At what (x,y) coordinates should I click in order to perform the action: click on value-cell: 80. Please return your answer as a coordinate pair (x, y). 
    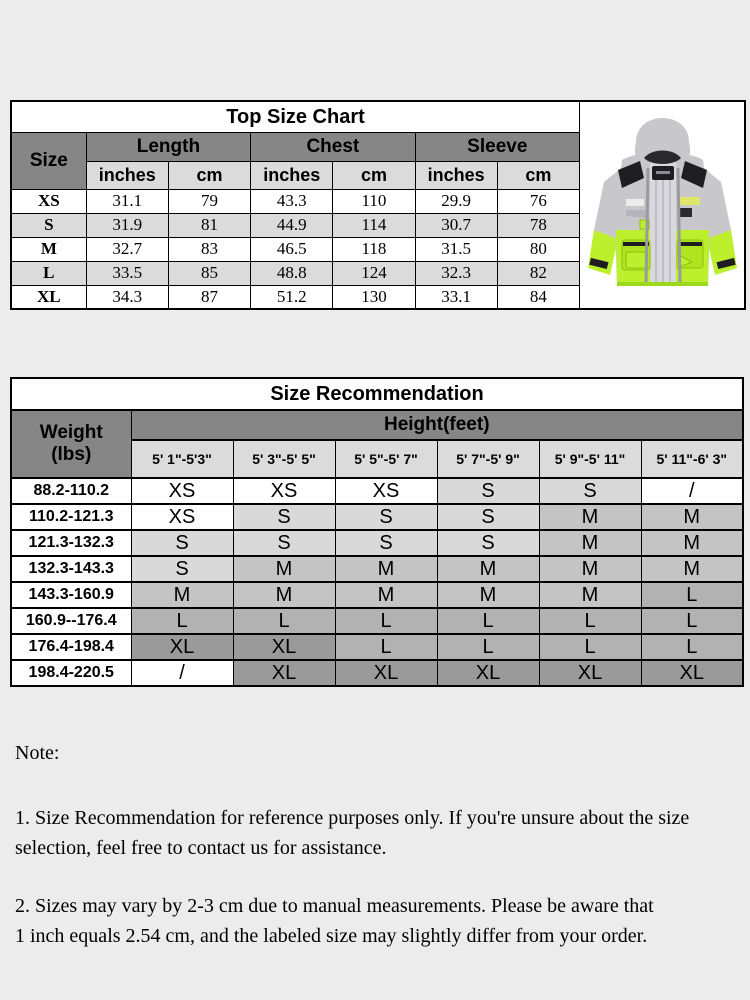
    Looking at the image, I should click on (538, 249).